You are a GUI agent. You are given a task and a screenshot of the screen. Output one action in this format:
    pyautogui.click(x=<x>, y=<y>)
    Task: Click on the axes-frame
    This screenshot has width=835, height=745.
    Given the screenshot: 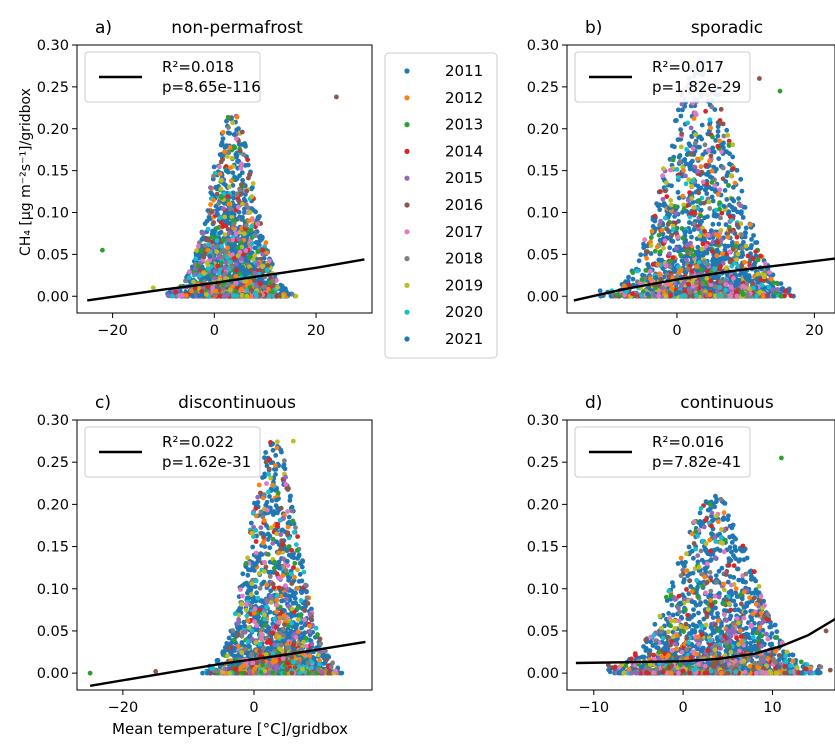 What is the action you would take?
    pyautogui.click(x=224, y=179)
    